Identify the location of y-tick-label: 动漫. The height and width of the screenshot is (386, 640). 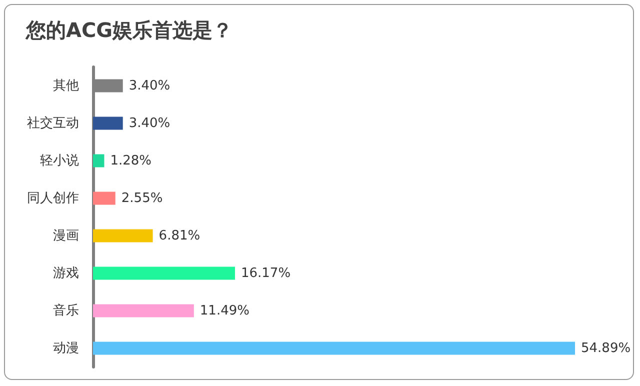
(66, 348).